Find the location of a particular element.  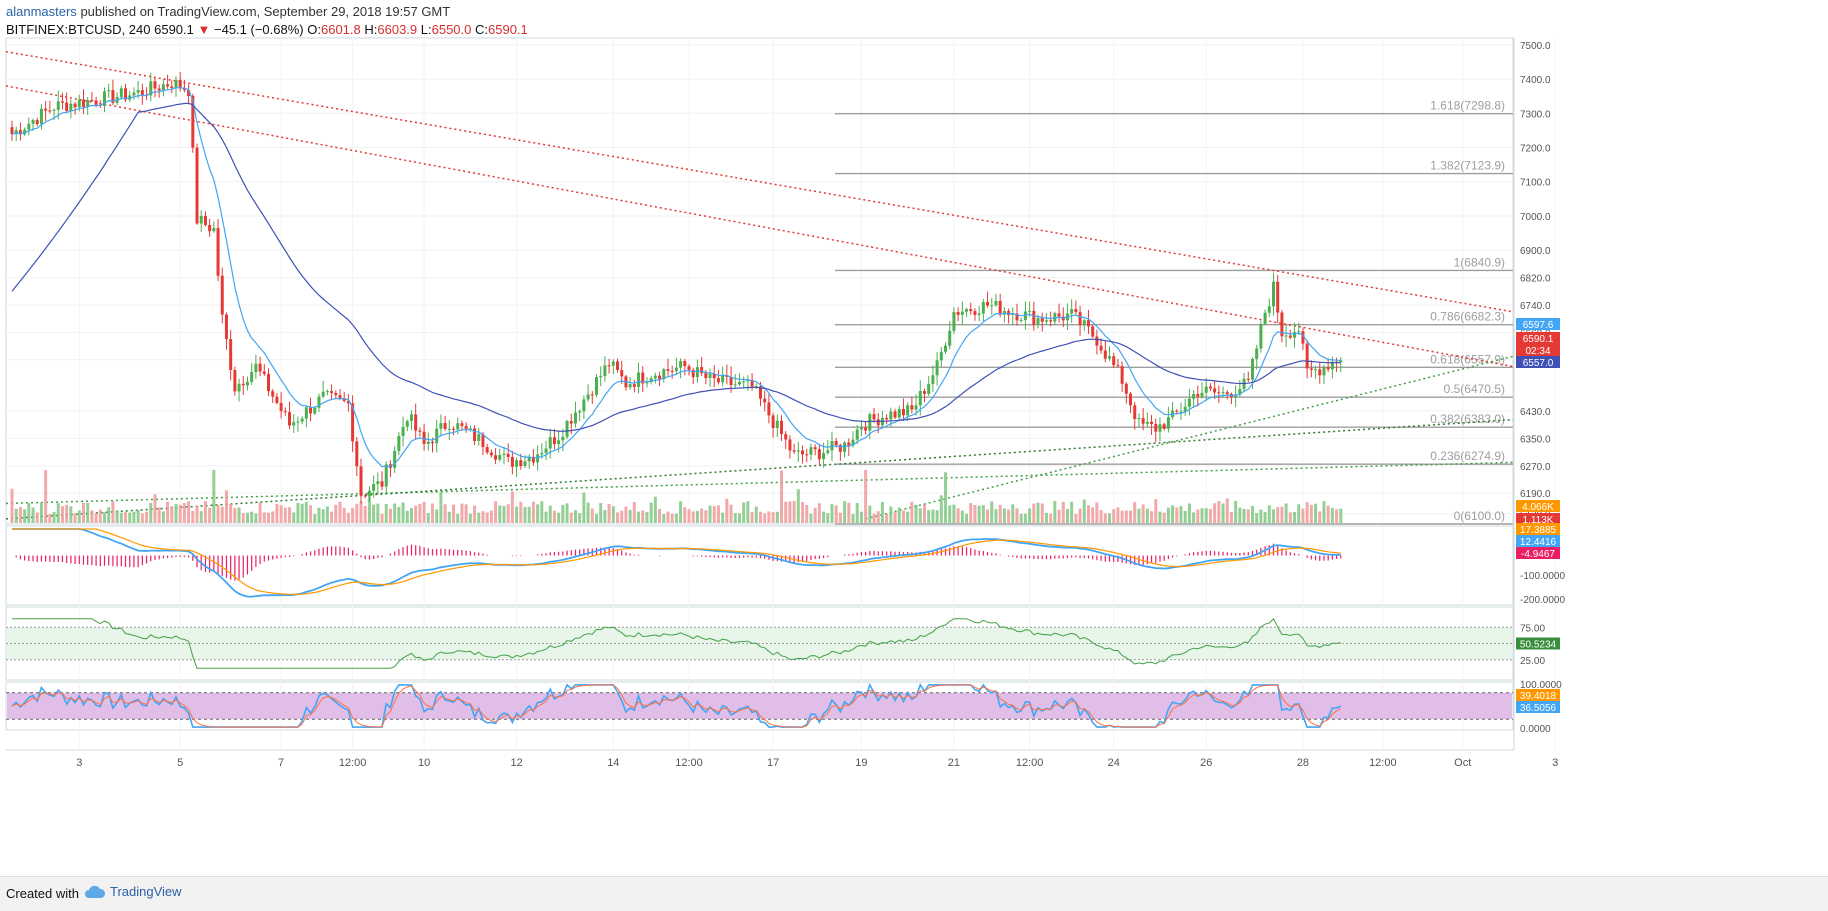

x-tick-label: 14 is located at coordinates (613, 763).